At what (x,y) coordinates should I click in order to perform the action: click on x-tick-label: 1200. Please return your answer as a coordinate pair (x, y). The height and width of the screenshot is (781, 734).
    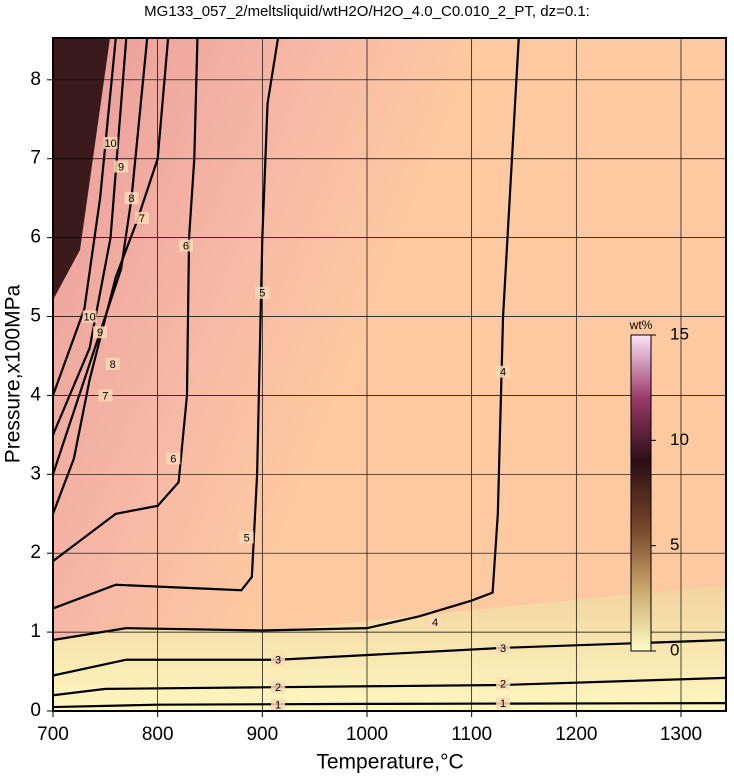
    Looking at the image, I should click on (576, 734).